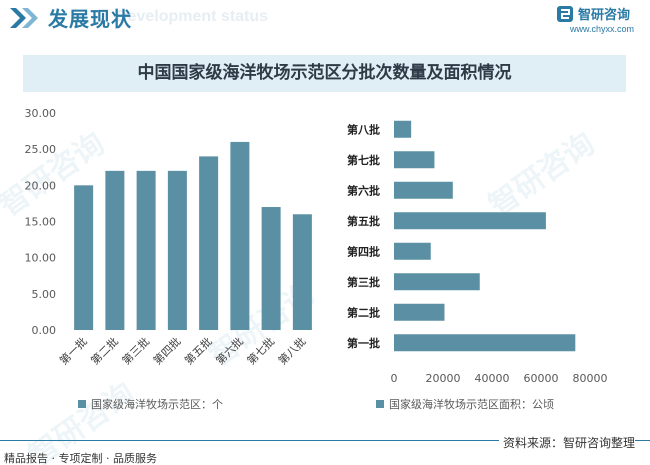 This screenshot has width=650, height=465. Describe the element at coordinates (135, 350) in the screenshot. I see `x-category-label: 第三批` at that location.